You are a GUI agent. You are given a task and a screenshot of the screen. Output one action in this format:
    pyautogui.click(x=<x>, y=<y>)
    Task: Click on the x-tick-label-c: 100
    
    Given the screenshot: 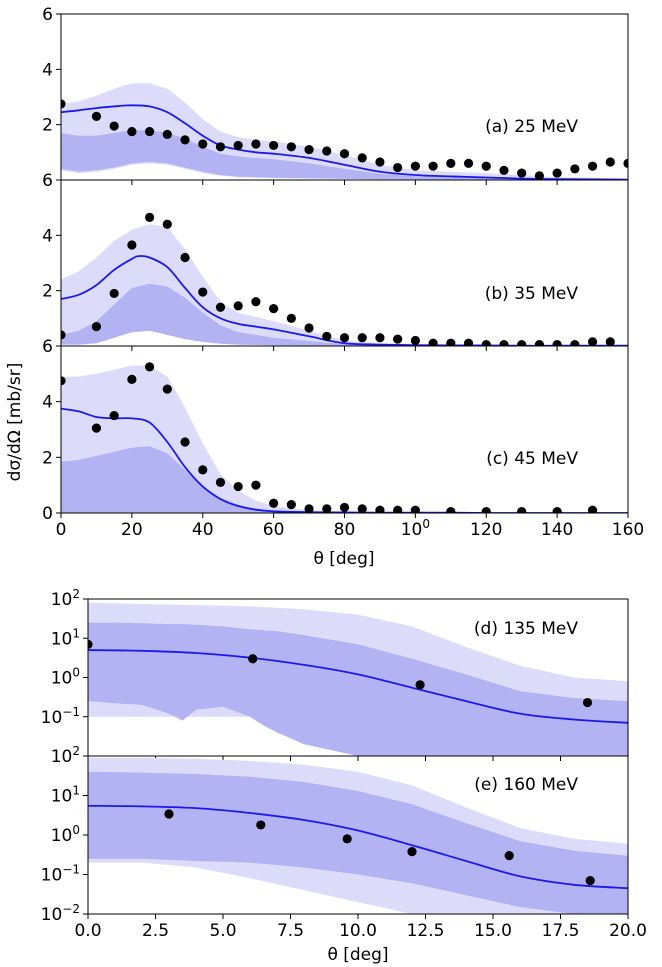 What is the action you would take?
    pyautogui.click(x=415, y=528)
    